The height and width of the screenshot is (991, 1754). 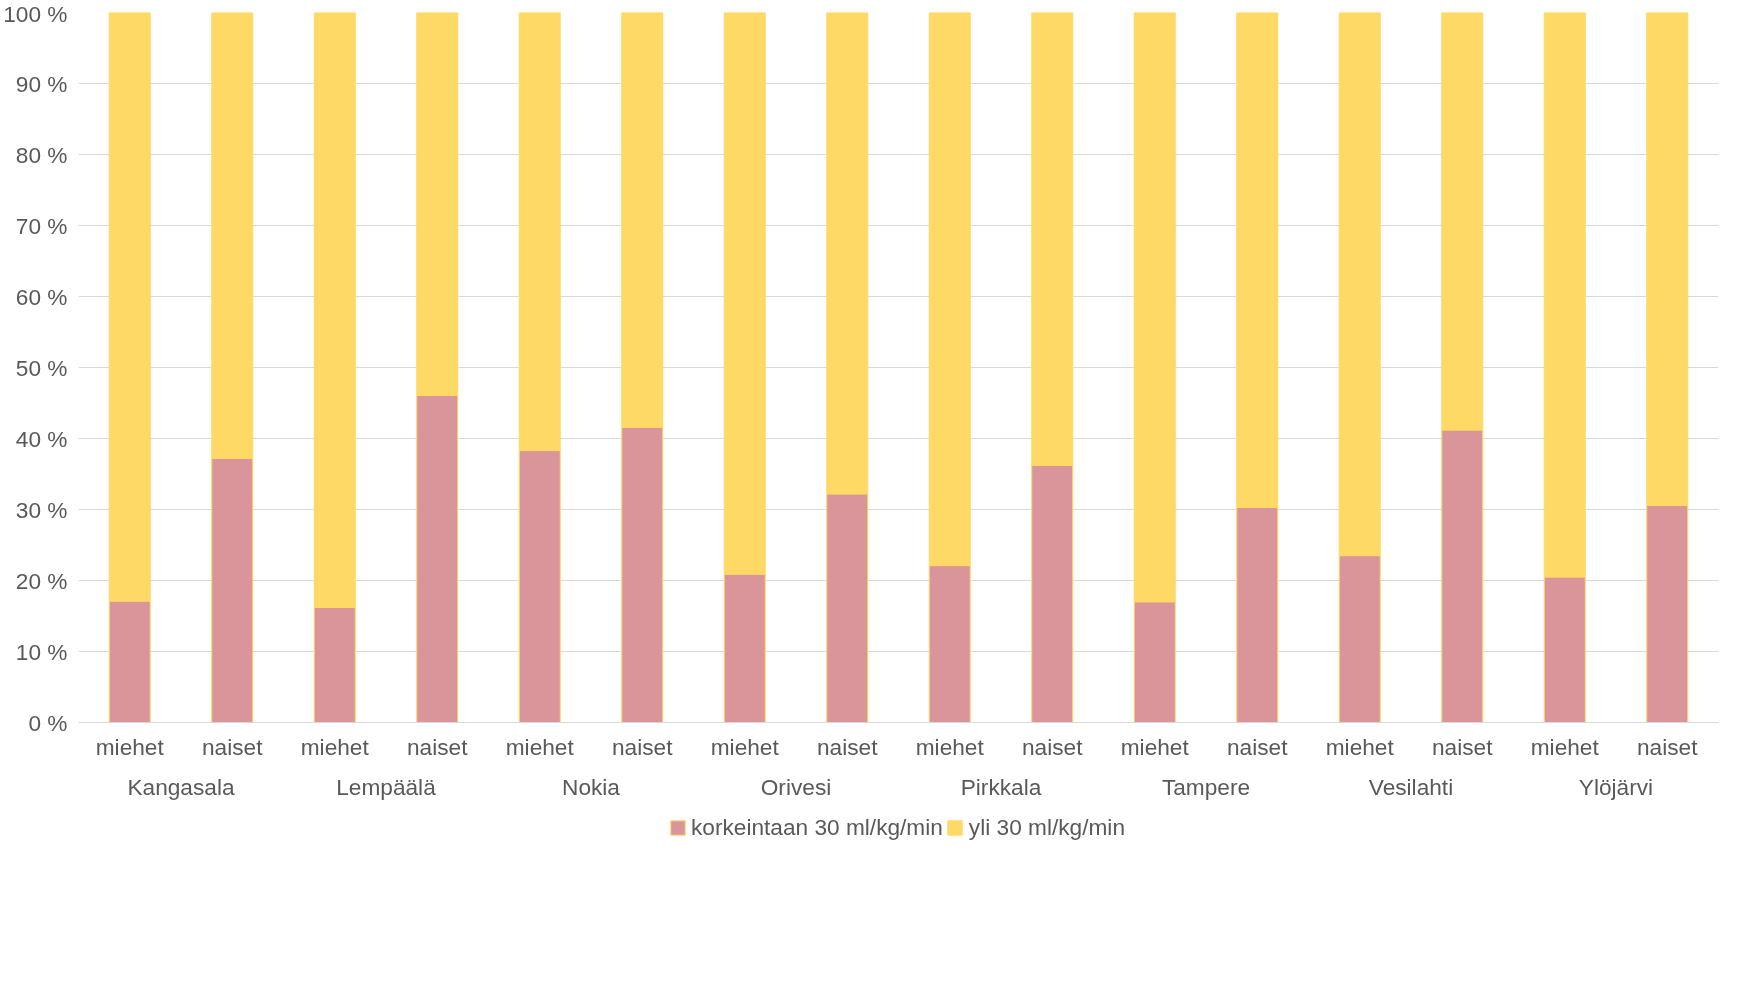 What do you see at coordinates (817, 827) in the screenshot?
I see `legend-label: korkeintaan 30 ml/kg/min` at bounding box center [817, 827].